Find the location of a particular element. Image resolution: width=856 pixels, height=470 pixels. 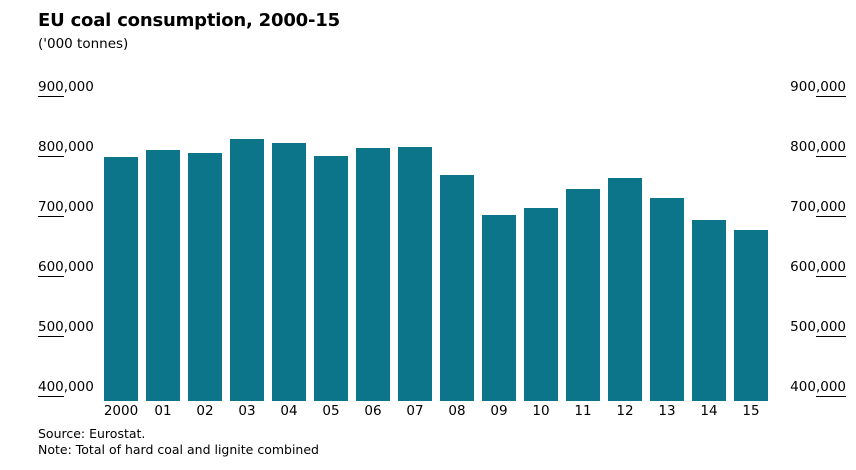

x-axis-tick-label: 2000 is located at coordinates (121, 411).